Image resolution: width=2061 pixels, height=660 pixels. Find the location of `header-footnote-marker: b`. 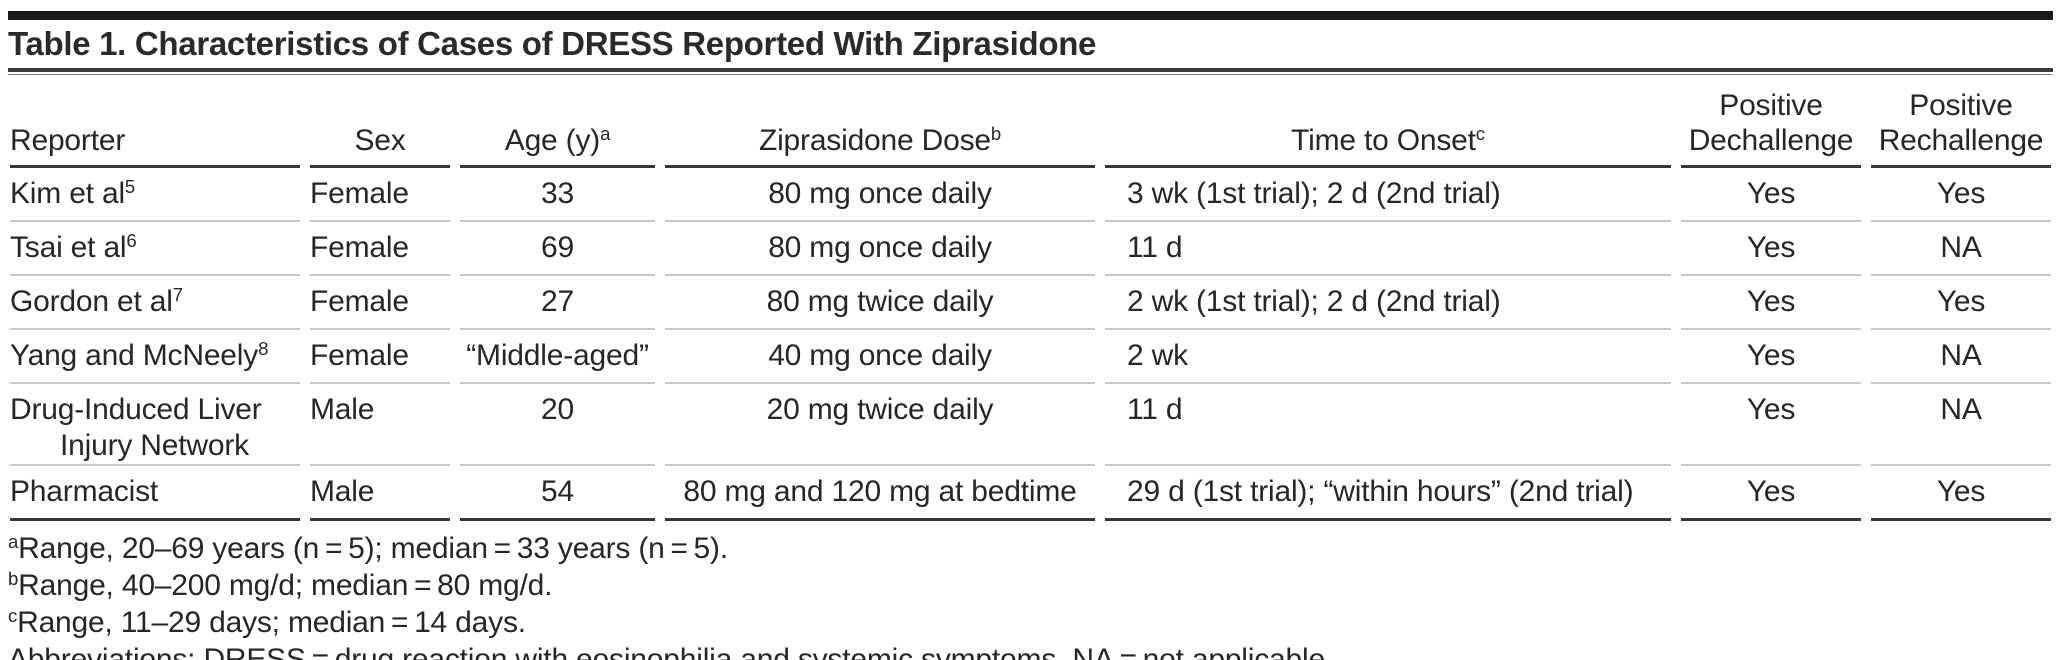

header-footnote-marker: b is located at coordinates (996, 133).